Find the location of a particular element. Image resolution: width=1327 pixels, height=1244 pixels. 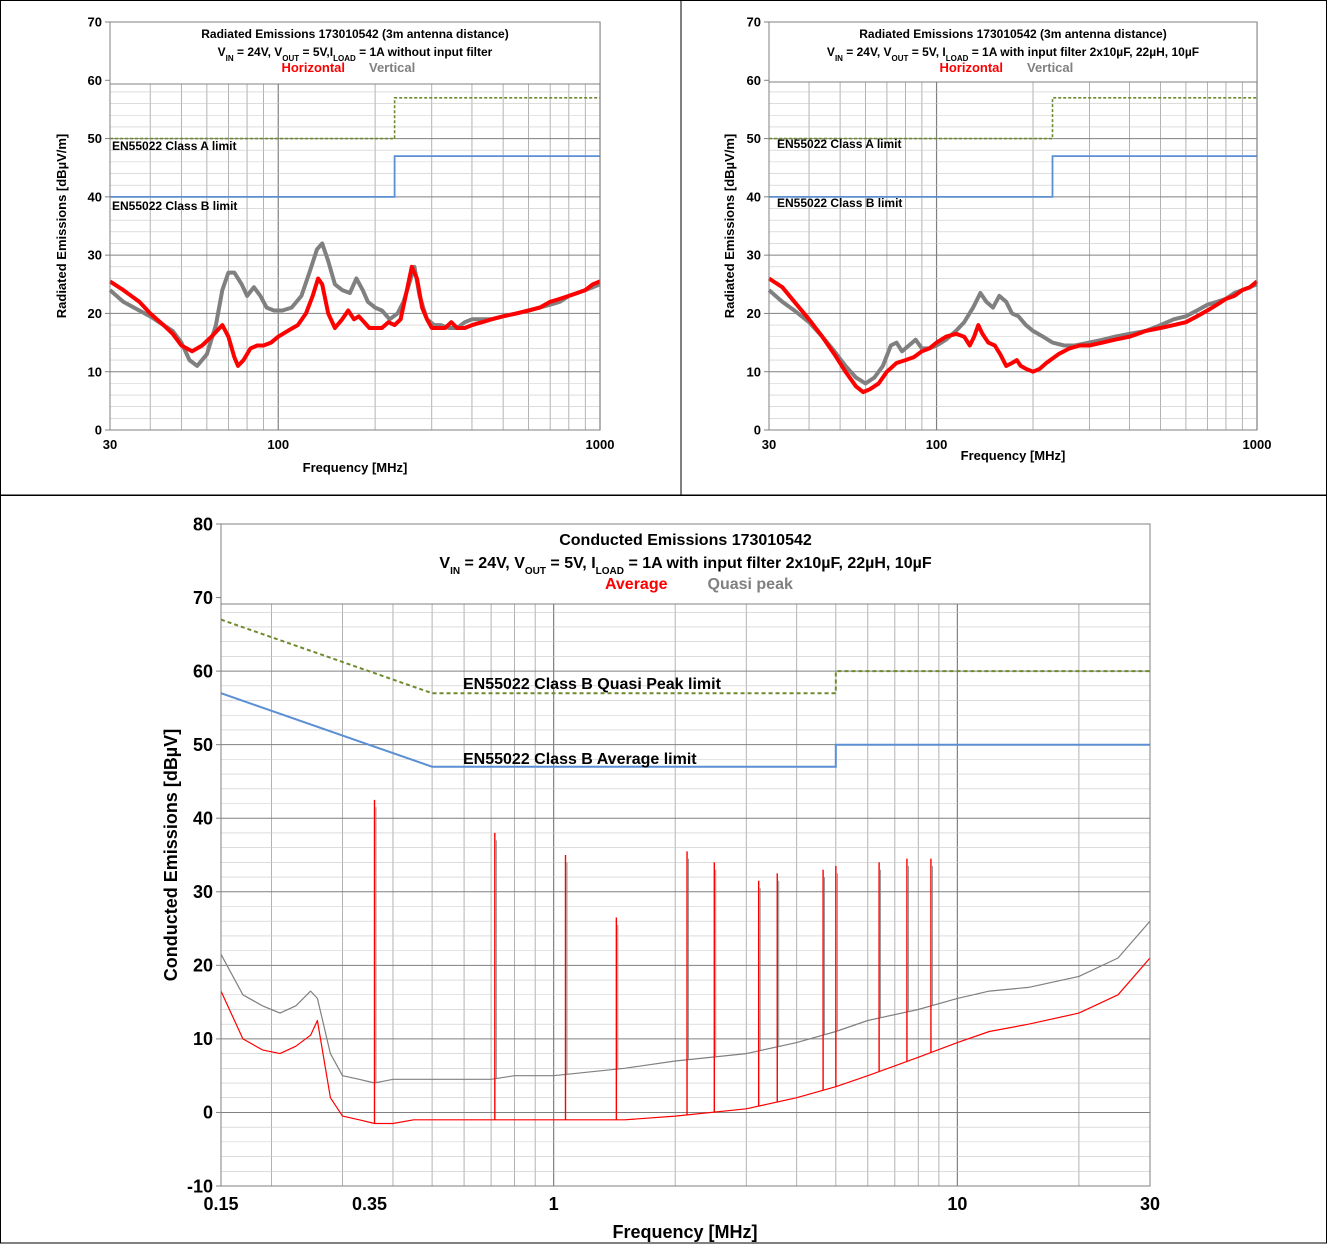

y-tick-label: 80 is located at coordinates (203, 524).